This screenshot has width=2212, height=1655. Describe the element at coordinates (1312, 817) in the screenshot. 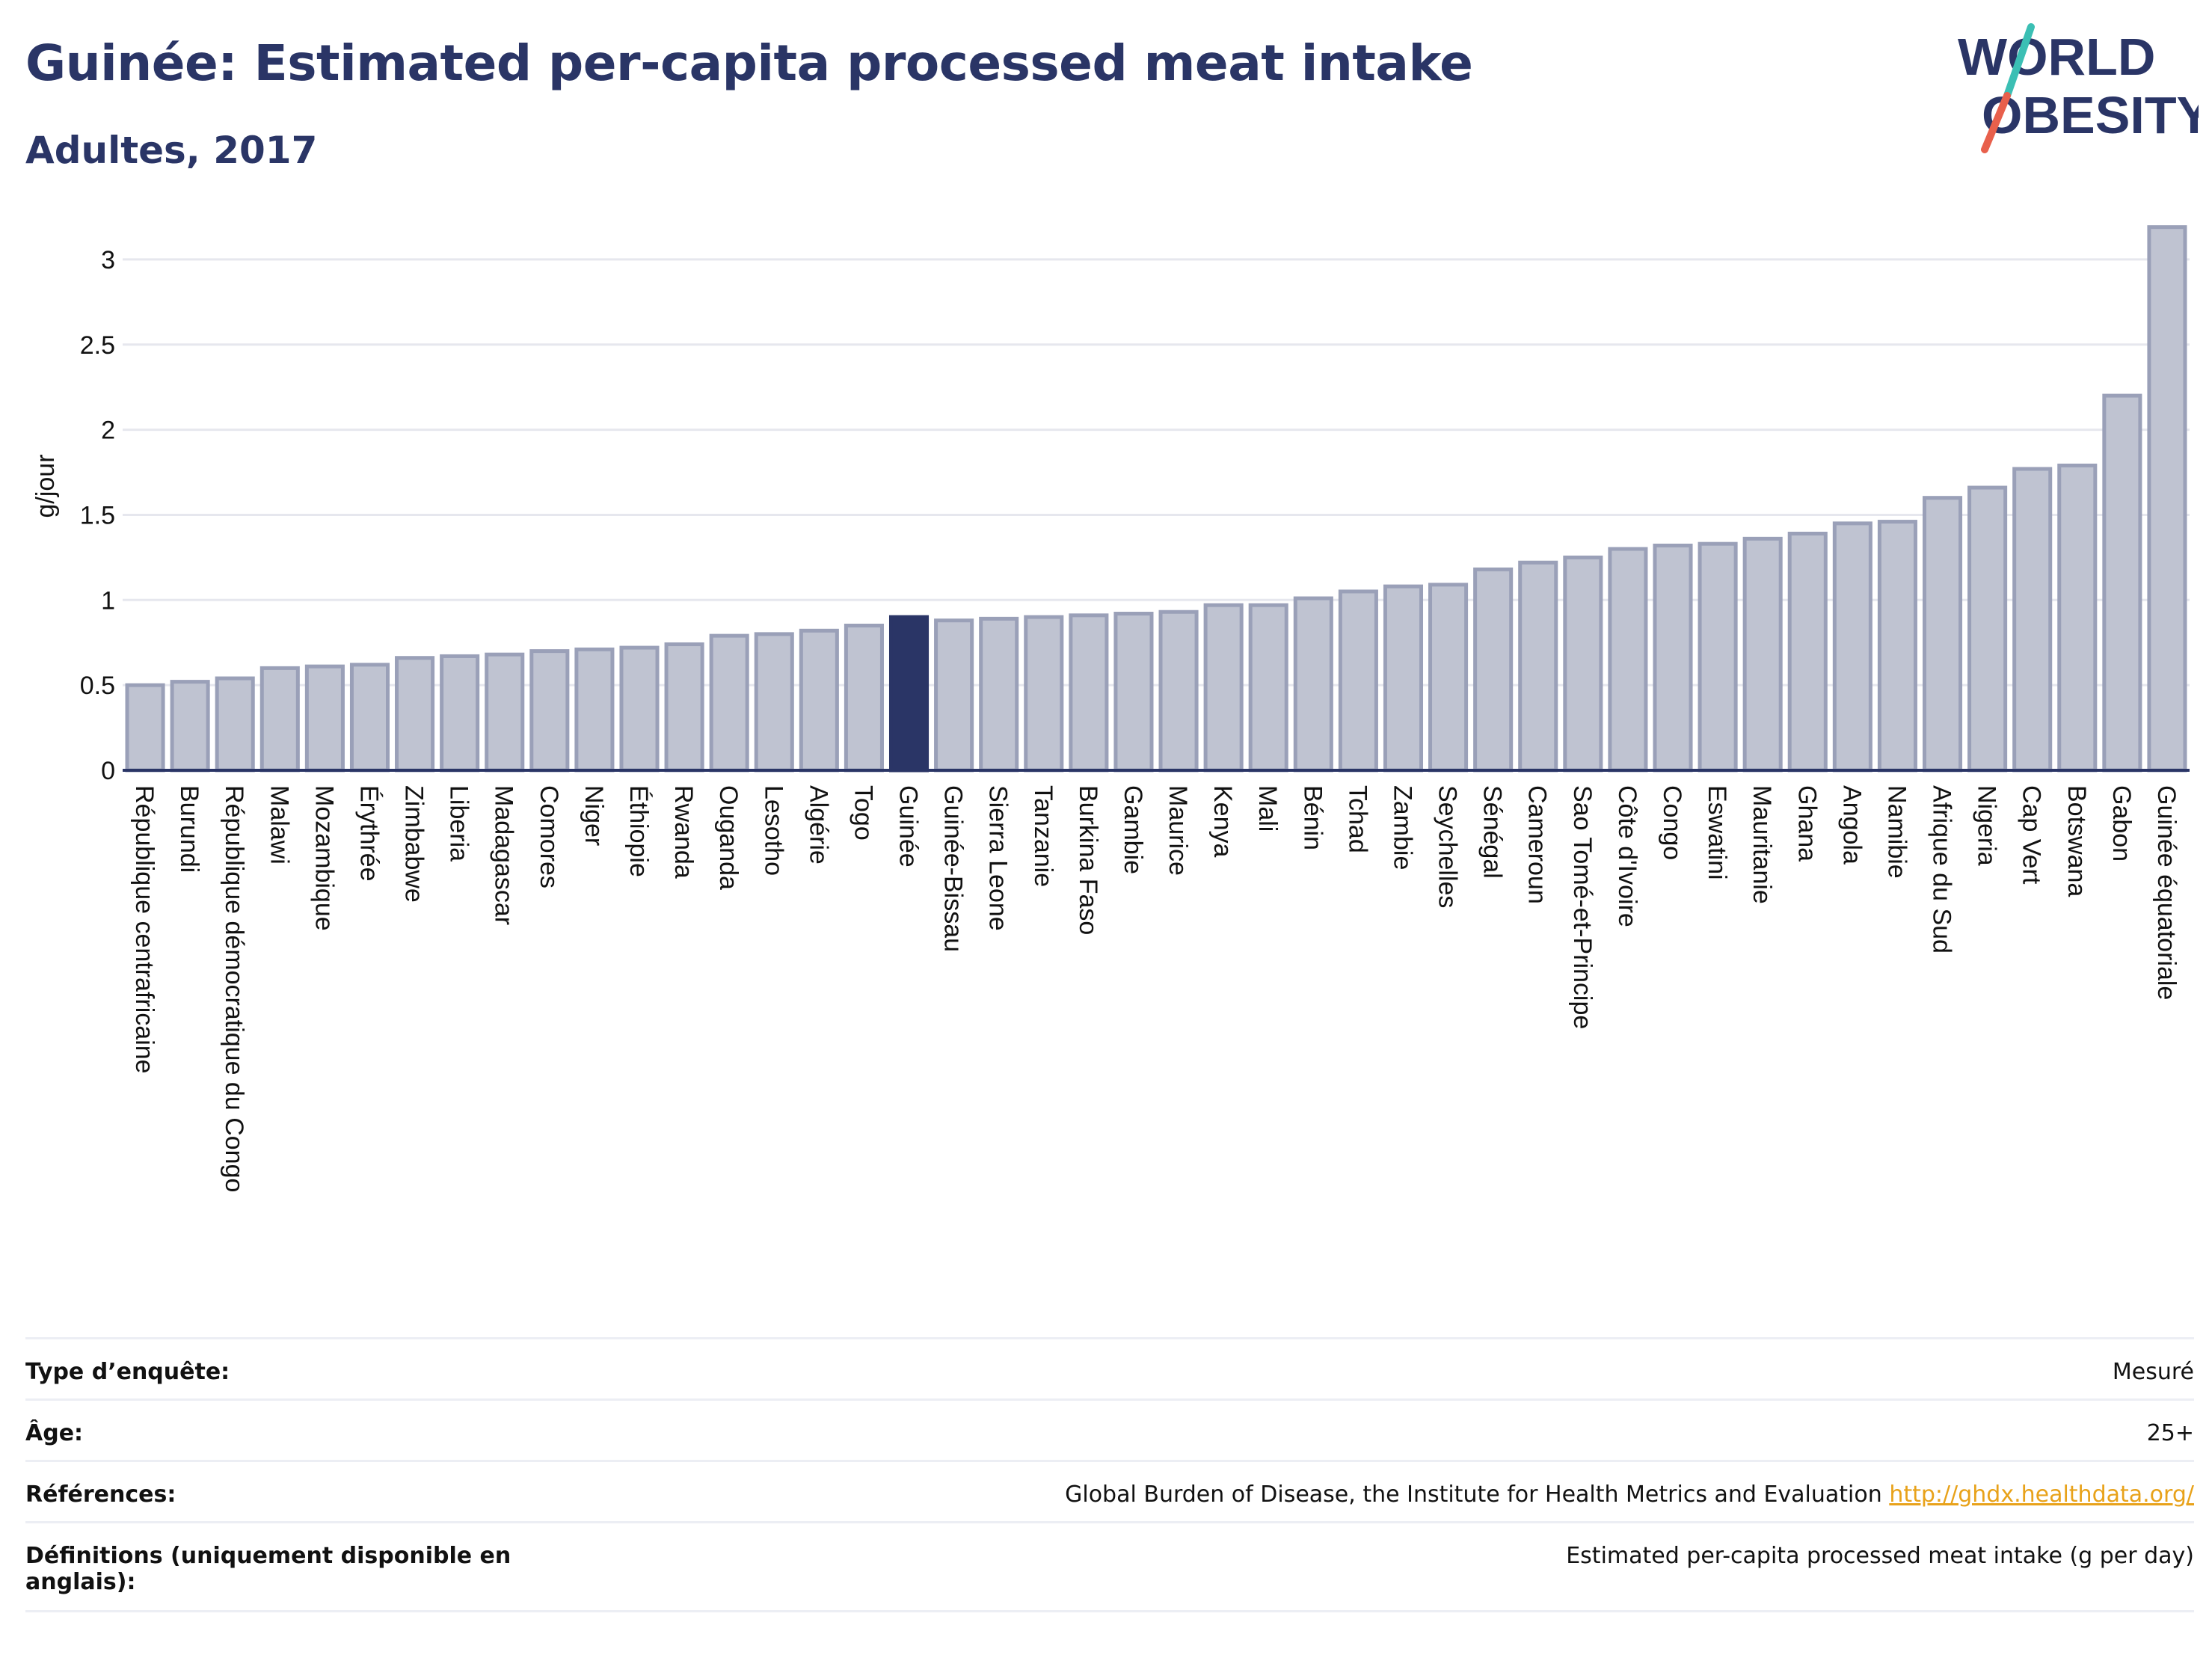

I see `x-tick-label: Bénin` at that location.